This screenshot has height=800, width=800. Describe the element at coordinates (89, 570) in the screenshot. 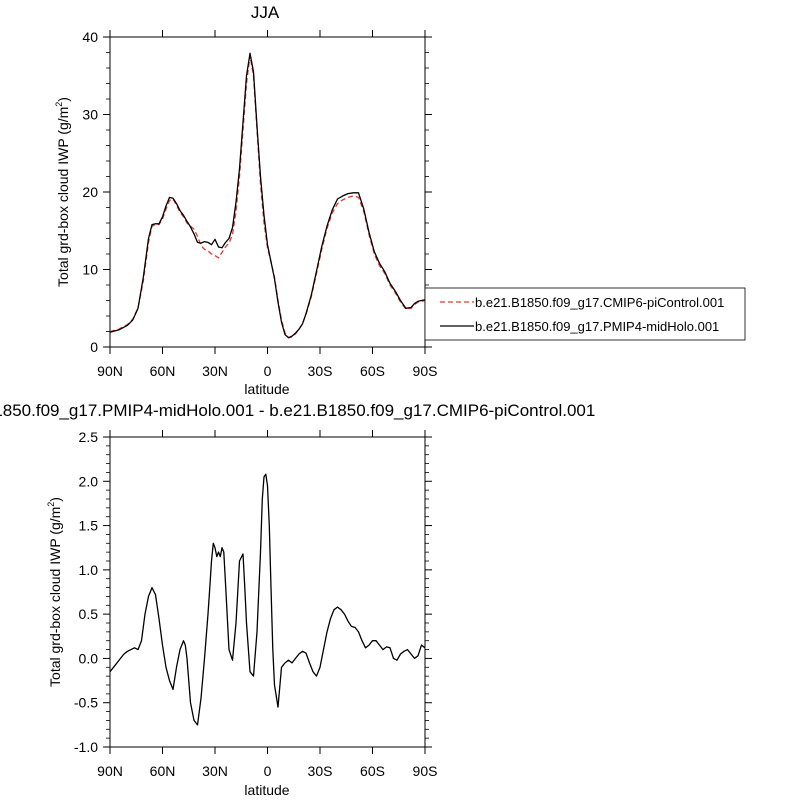

I see `y-tick-label: 1.0` at that location.